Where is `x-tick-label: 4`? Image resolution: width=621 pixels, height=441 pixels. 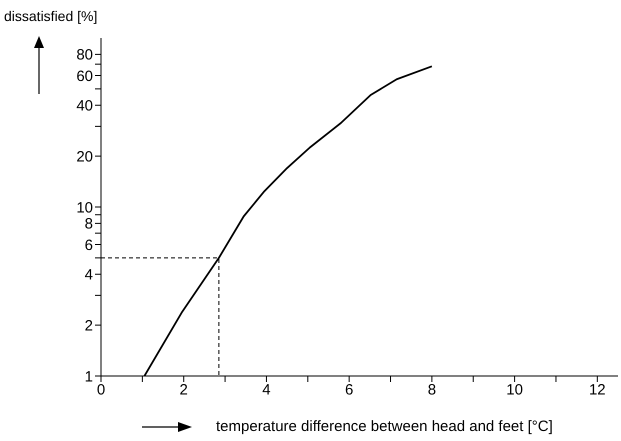
x-tick-label: 4 is located at coordinates (266, 390).